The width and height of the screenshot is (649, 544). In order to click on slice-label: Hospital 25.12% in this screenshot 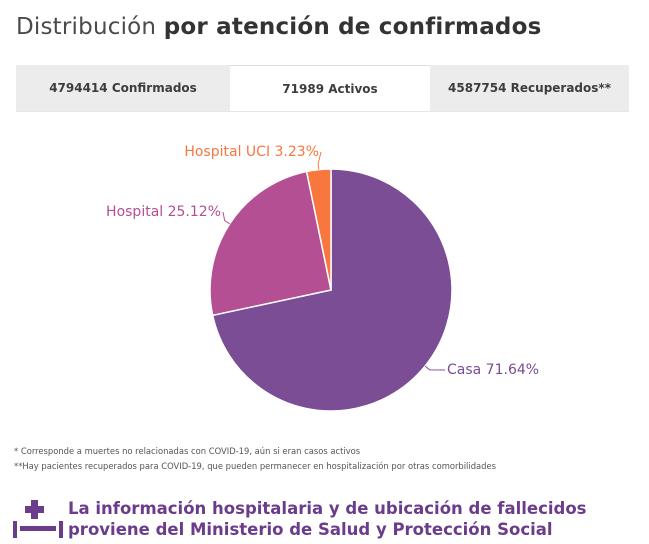, I will do `click(163, 212)`.